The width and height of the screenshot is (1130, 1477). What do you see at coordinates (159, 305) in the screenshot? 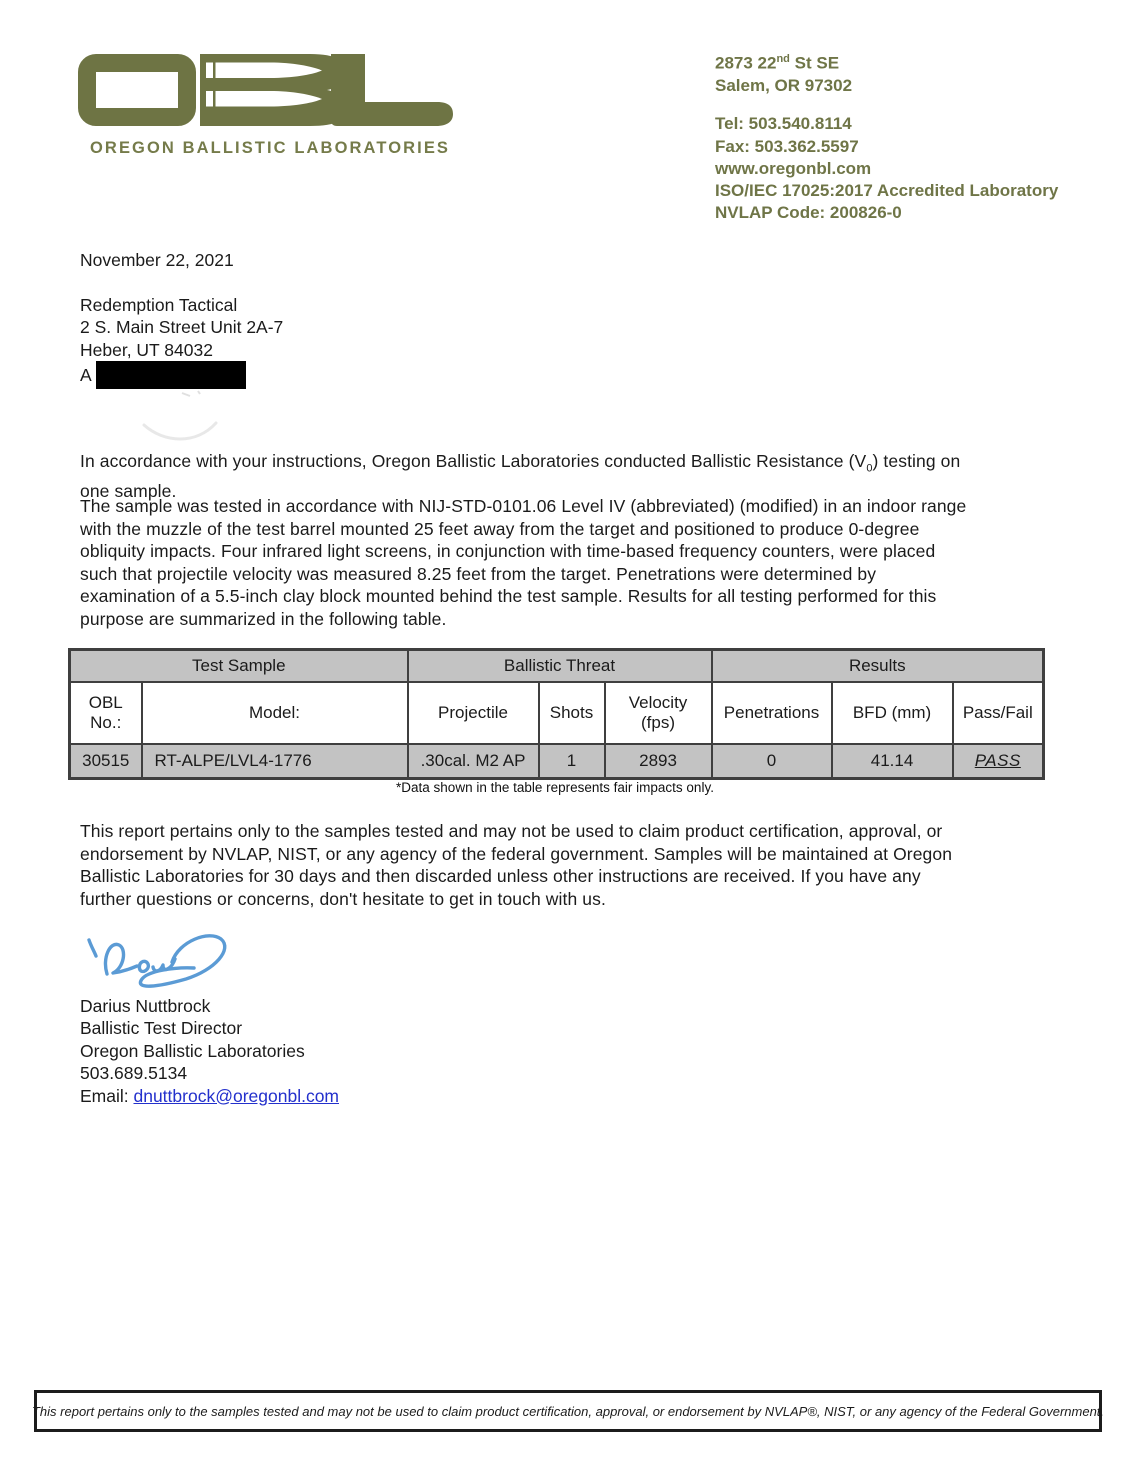
I see `recipient-name: Redemption Tactical` at bounding box center [159, 305].